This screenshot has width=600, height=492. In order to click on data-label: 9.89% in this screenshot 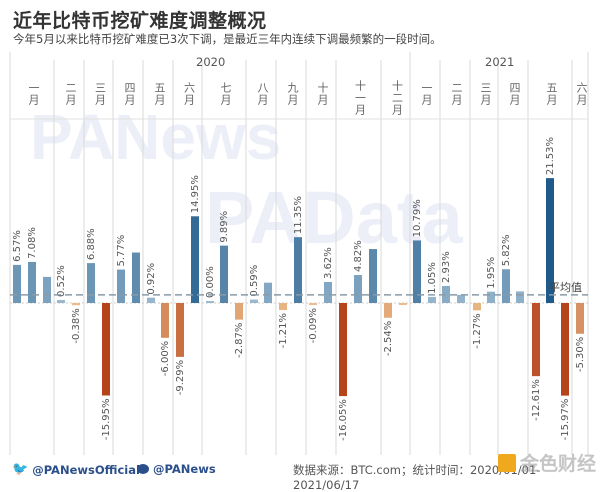, I will do `click(224, 227)`.